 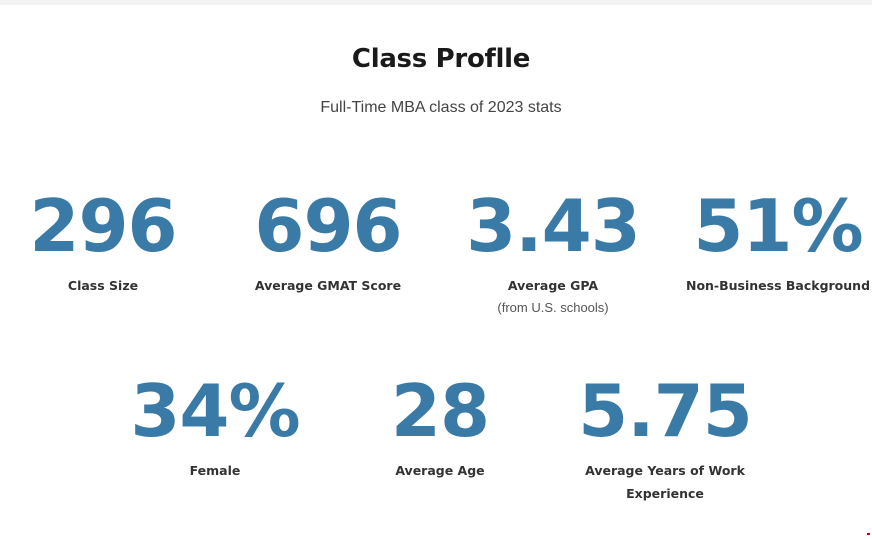 I want to click on stat-label: Non-Business Background, so click(x=778, y=285).